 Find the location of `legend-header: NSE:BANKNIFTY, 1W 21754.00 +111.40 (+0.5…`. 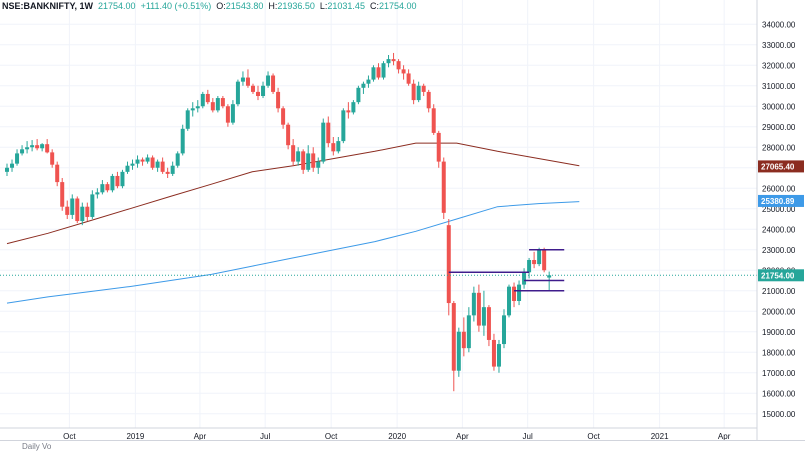

legend-header: NSE:BANKNIFTY, 1W 21754.00 +111.40 (+0.5… is located at coordinates (209, 6).